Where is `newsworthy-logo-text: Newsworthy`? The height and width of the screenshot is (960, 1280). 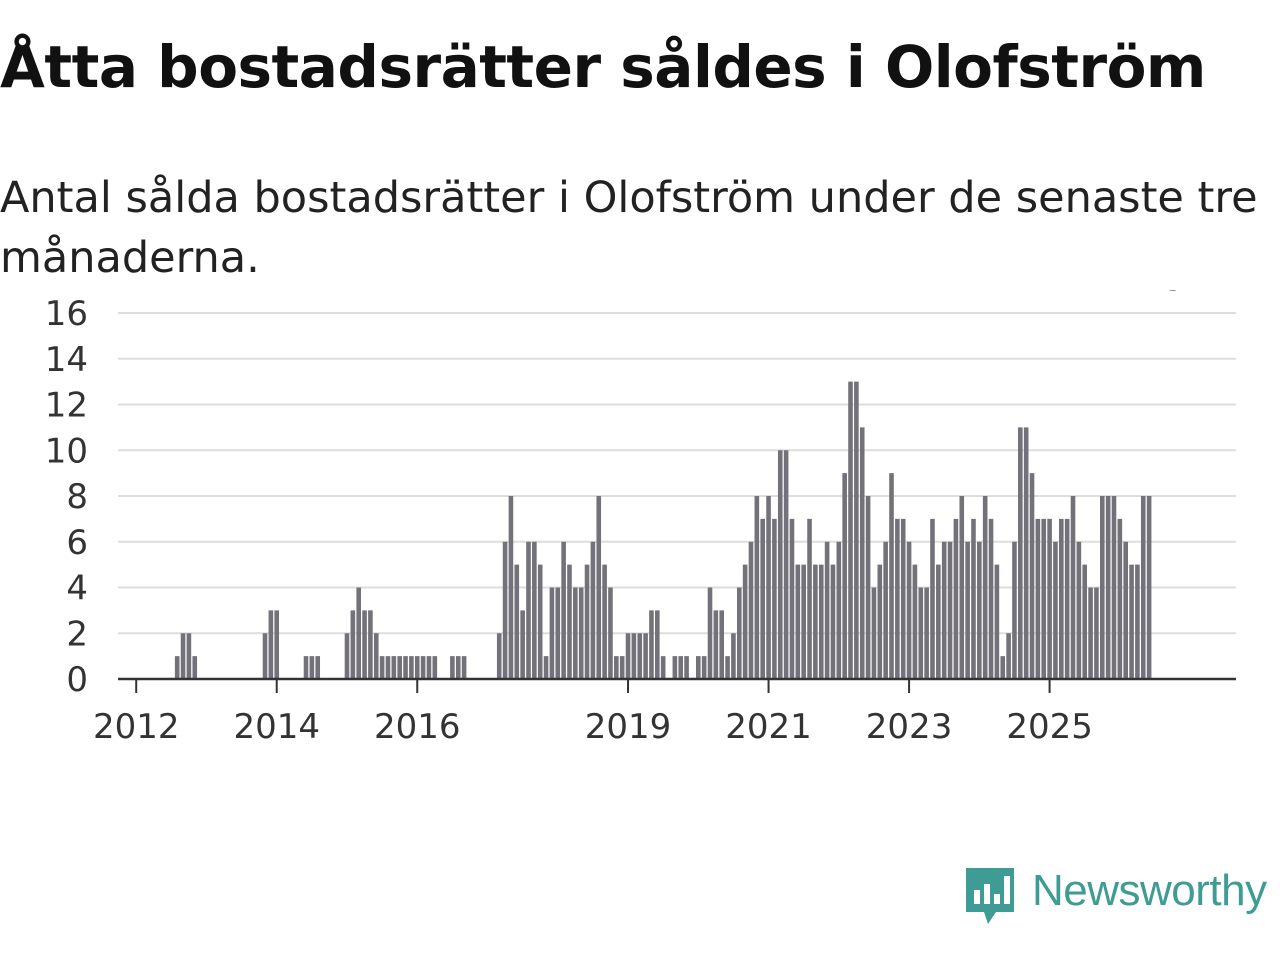
newsworthy-logo-text: Newsworthy is located at coordinates (1149, 890).